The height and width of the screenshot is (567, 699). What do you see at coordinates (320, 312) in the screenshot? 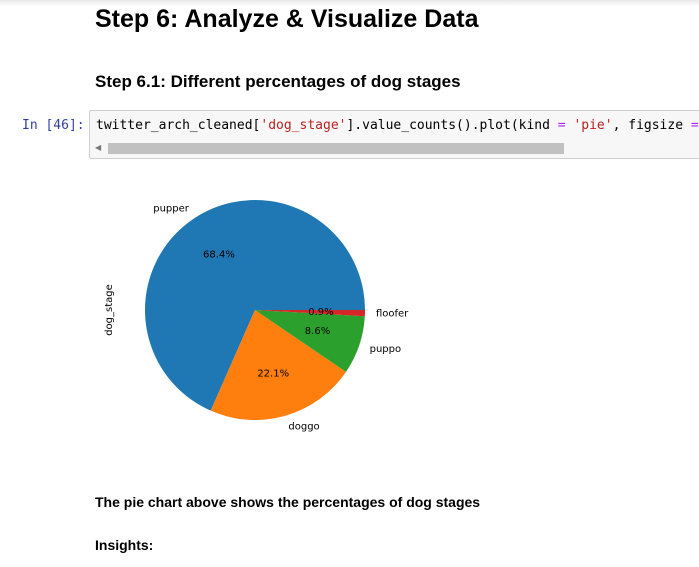
I see `pie-percent-label: 0.9%` at bounding box center [320, 312].